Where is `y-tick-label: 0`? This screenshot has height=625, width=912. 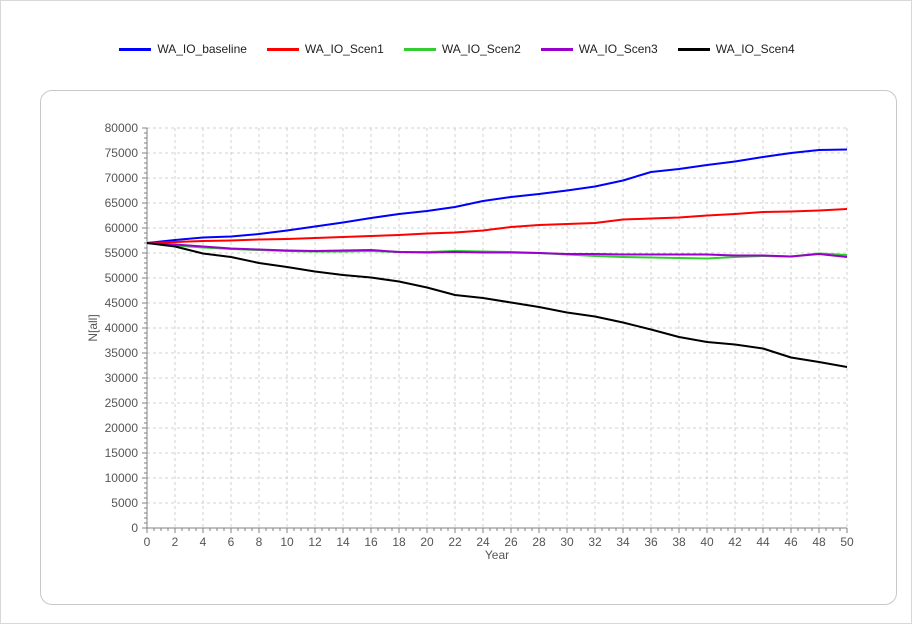 y-tick-label: 0 is located at coordinates (134, 528).